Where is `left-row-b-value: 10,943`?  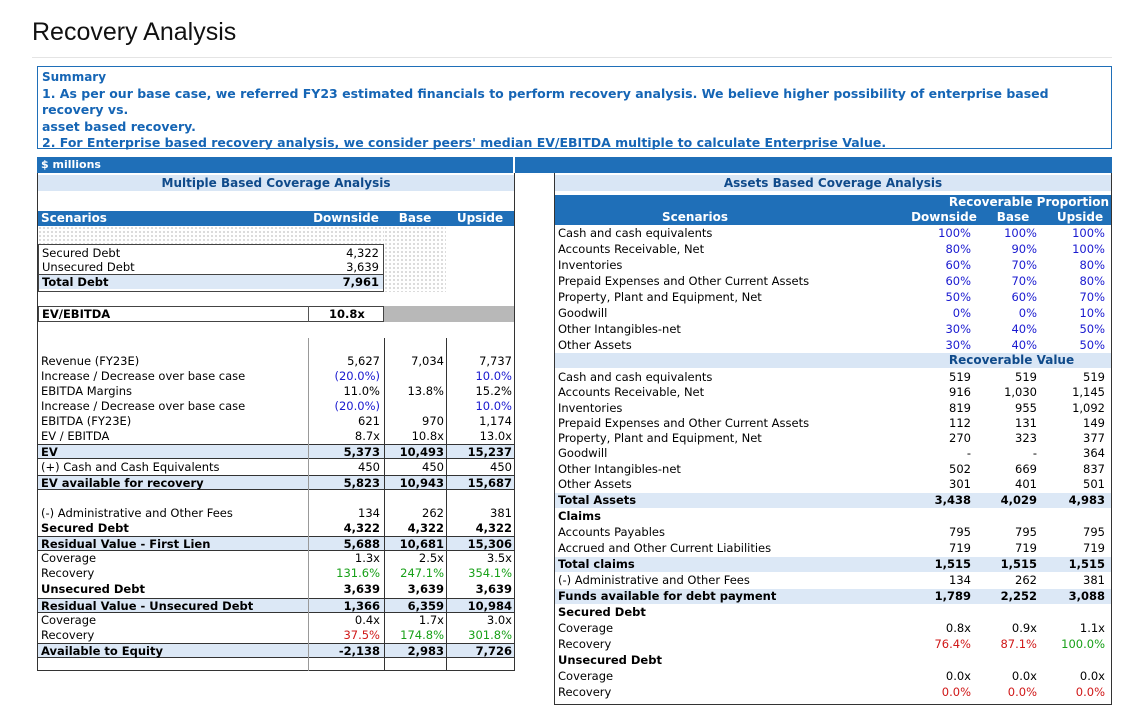
left-row-b-value: 10,943 is located at coordinates (421, 483).